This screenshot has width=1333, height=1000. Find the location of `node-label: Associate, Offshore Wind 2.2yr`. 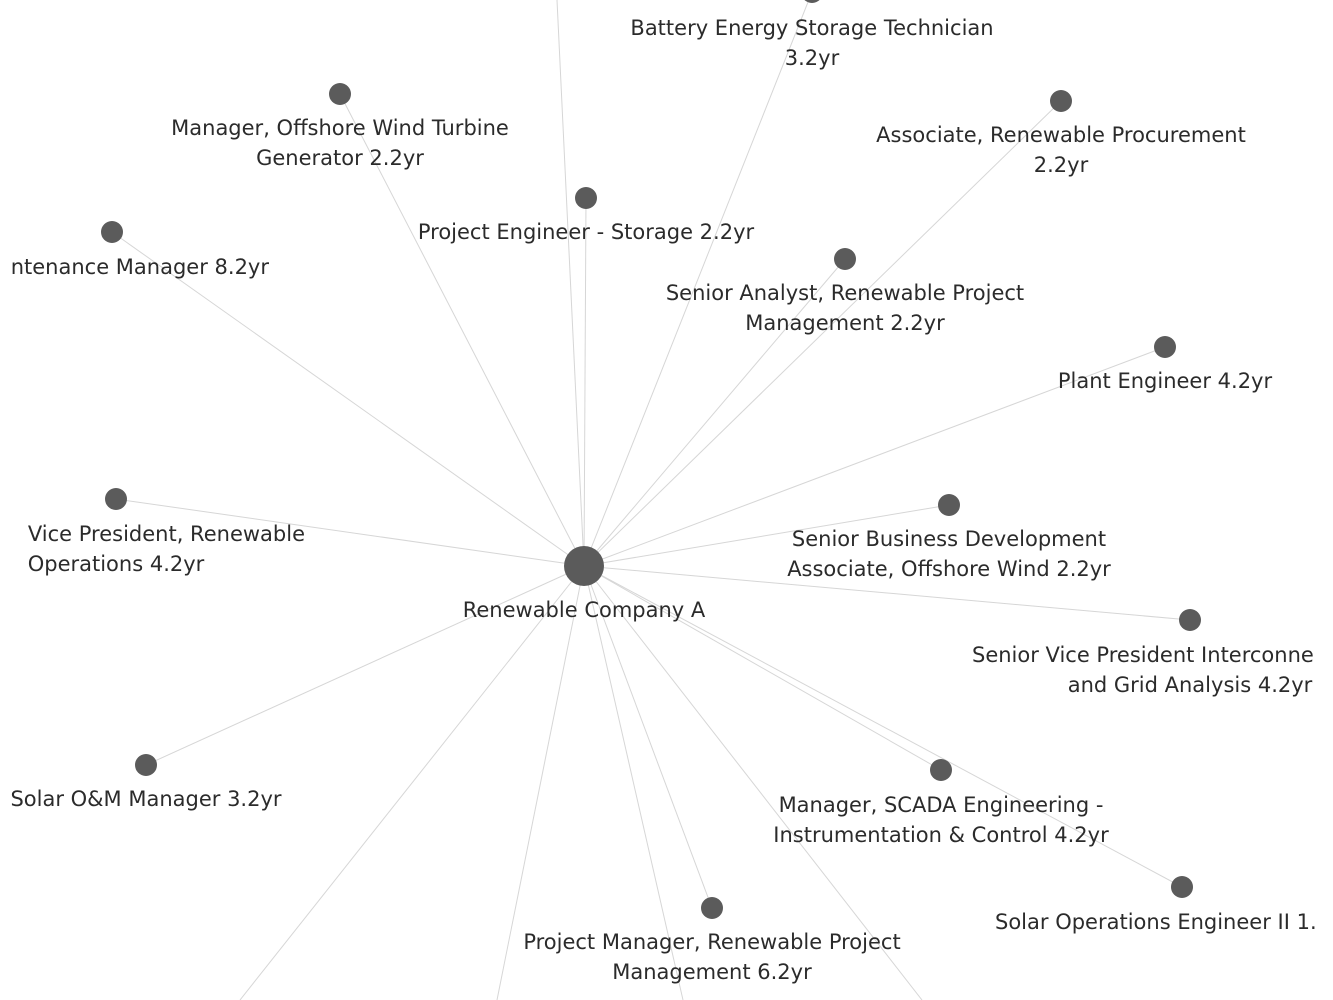

node-label: Associate, Offshore Wind 2.2yr is located at coordinates (949, 569).